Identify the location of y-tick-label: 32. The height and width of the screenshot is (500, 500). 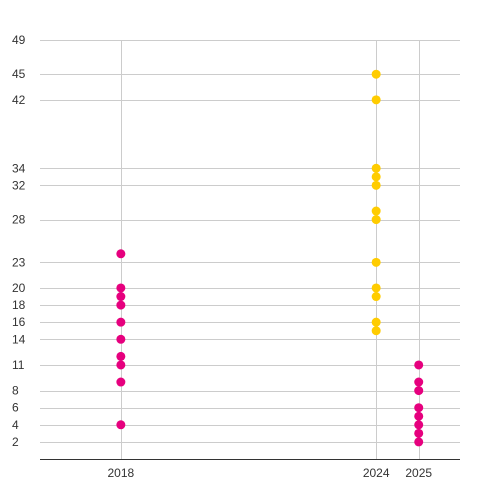
(19, 185).